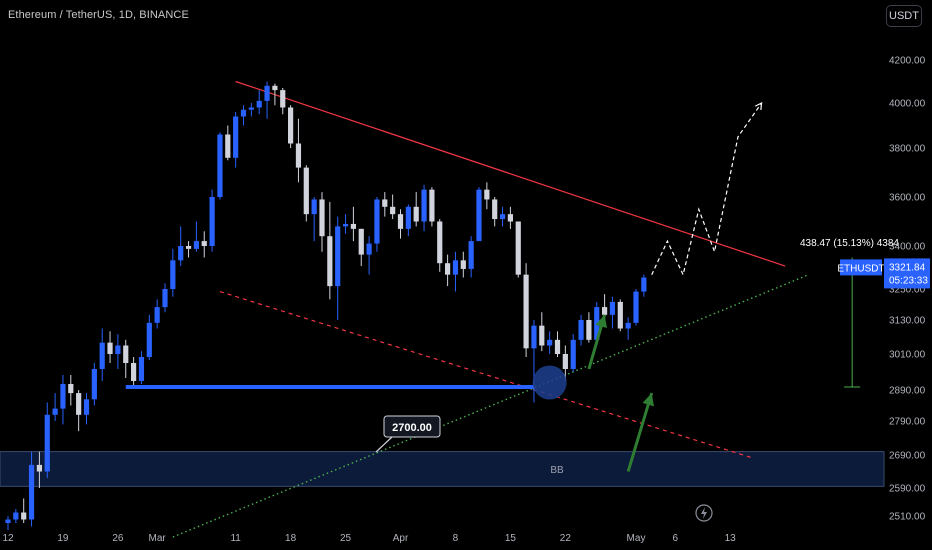  Describe the element at coordinates (557, 470) in the screenshot. I see `bb-zone-label: BB` at that location.